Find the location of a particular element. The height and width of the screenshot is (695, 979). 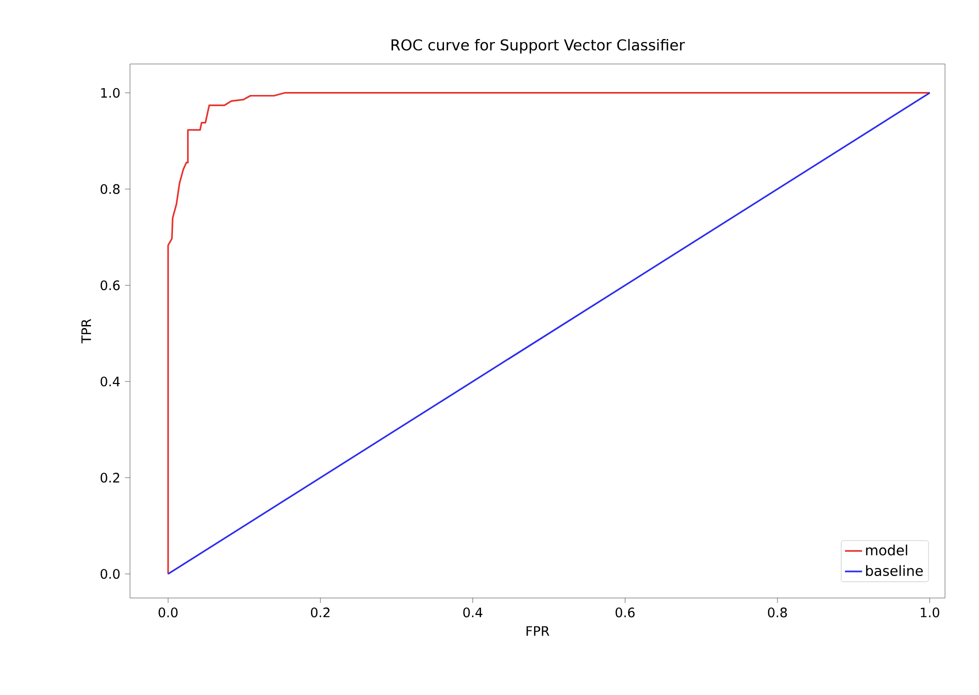

y-tick-label: 0.4 is located at coordinates (110, 381).